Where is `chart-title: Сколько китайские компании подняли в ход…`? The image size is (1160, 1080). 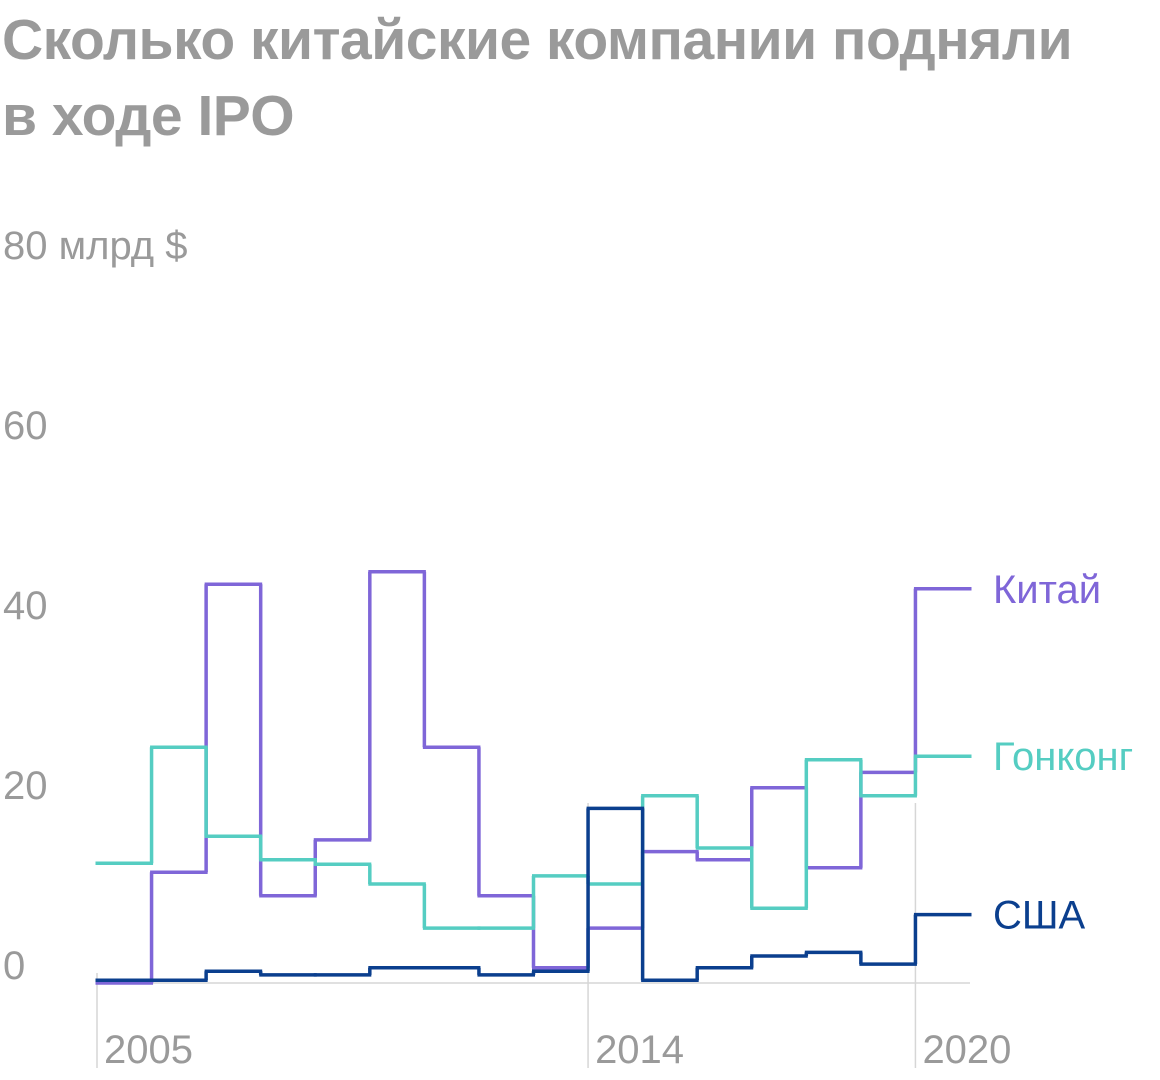
chart-title: Сколько китайские компании подняли в ход… is located at coordinates (537, 78).